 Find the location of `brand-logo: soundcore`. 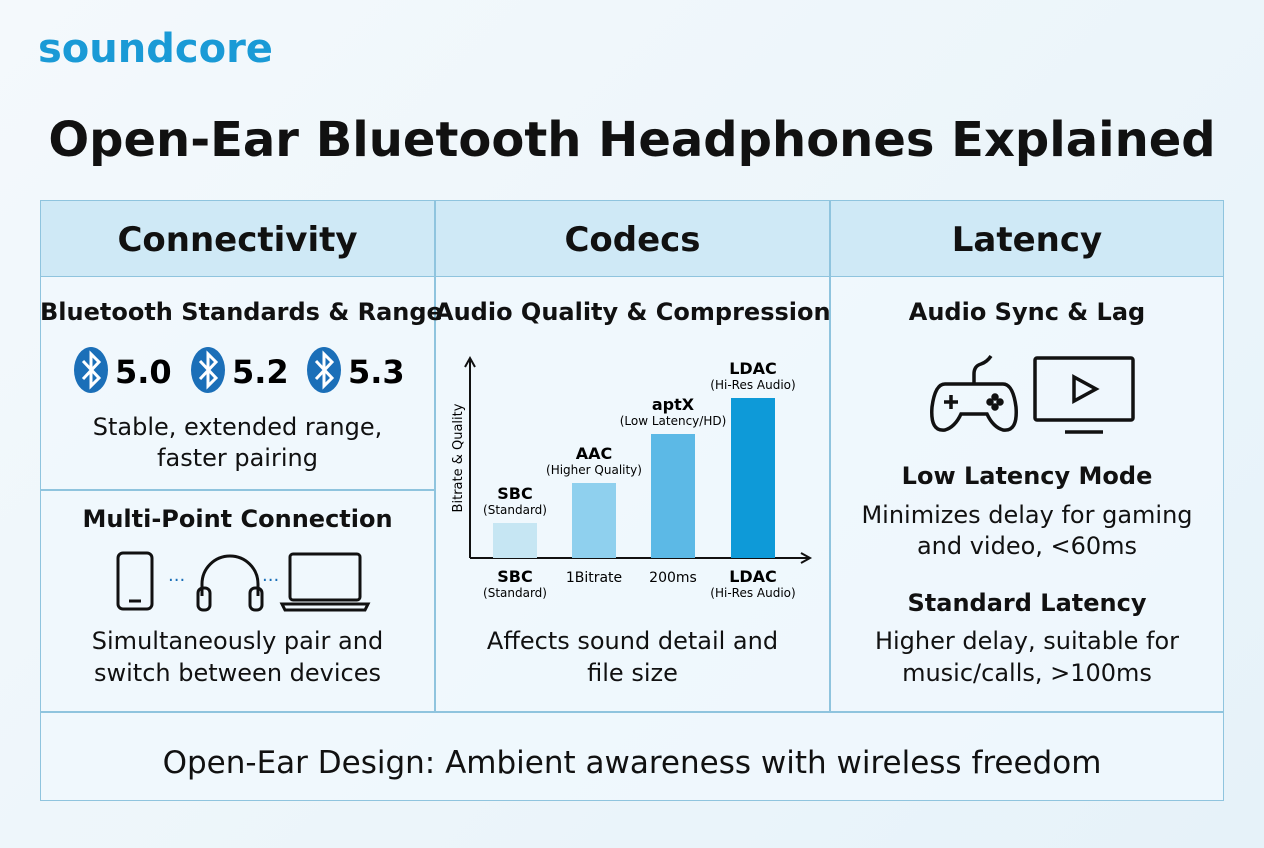

brand-logo: soundcore is located at coordinates (155, 49).